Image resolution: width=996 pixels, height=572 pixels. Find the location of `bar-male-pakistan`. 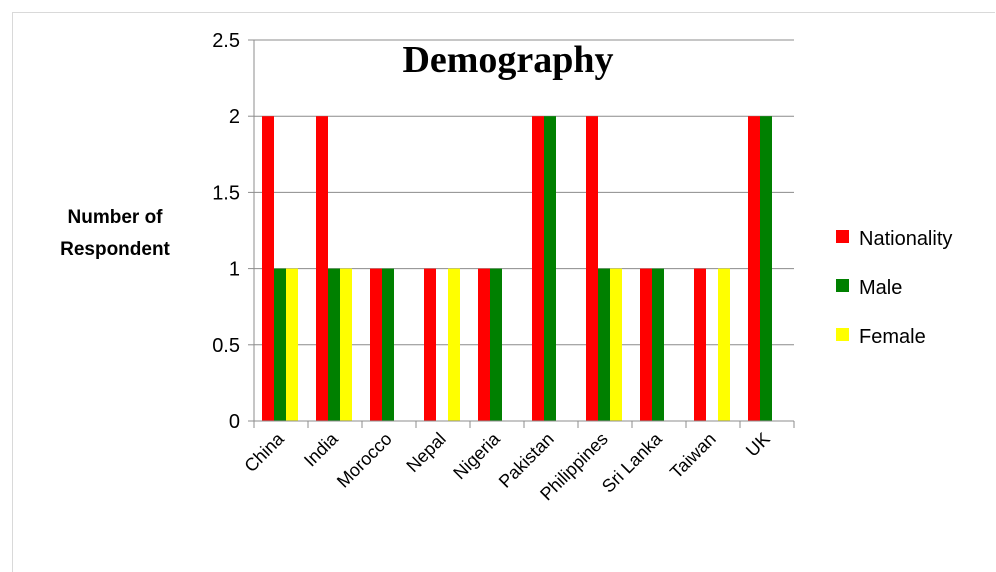

bar-male-pakistan is located at coordinates (550, 268).